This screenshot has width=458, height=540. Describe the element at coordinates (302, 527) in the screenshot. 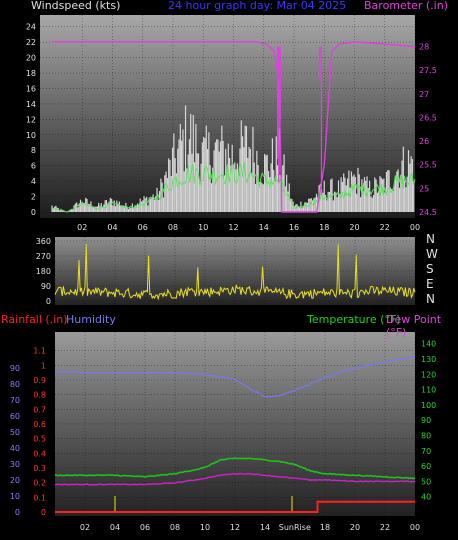

I see `env-x-tick-label: Rise` at that location.